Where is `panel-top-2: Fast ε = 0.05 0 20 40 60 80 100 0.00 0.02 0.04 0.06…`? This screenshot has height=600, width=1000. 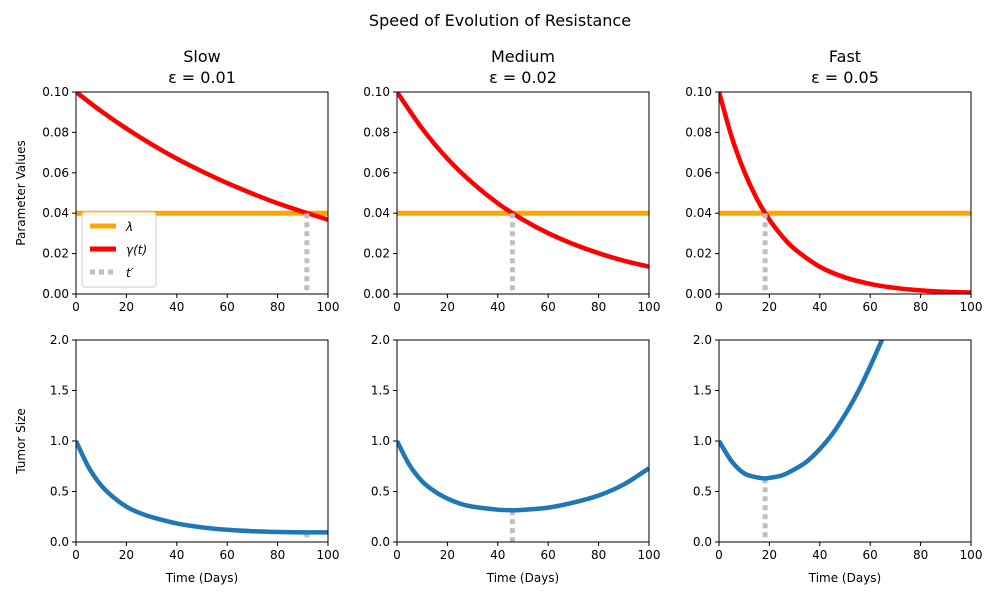
panel-top-2: Fast ε = 0.05 0 20 40 60 80 100 0.00 0.02 0.04 0.06… is located at coordinates (833, 180).